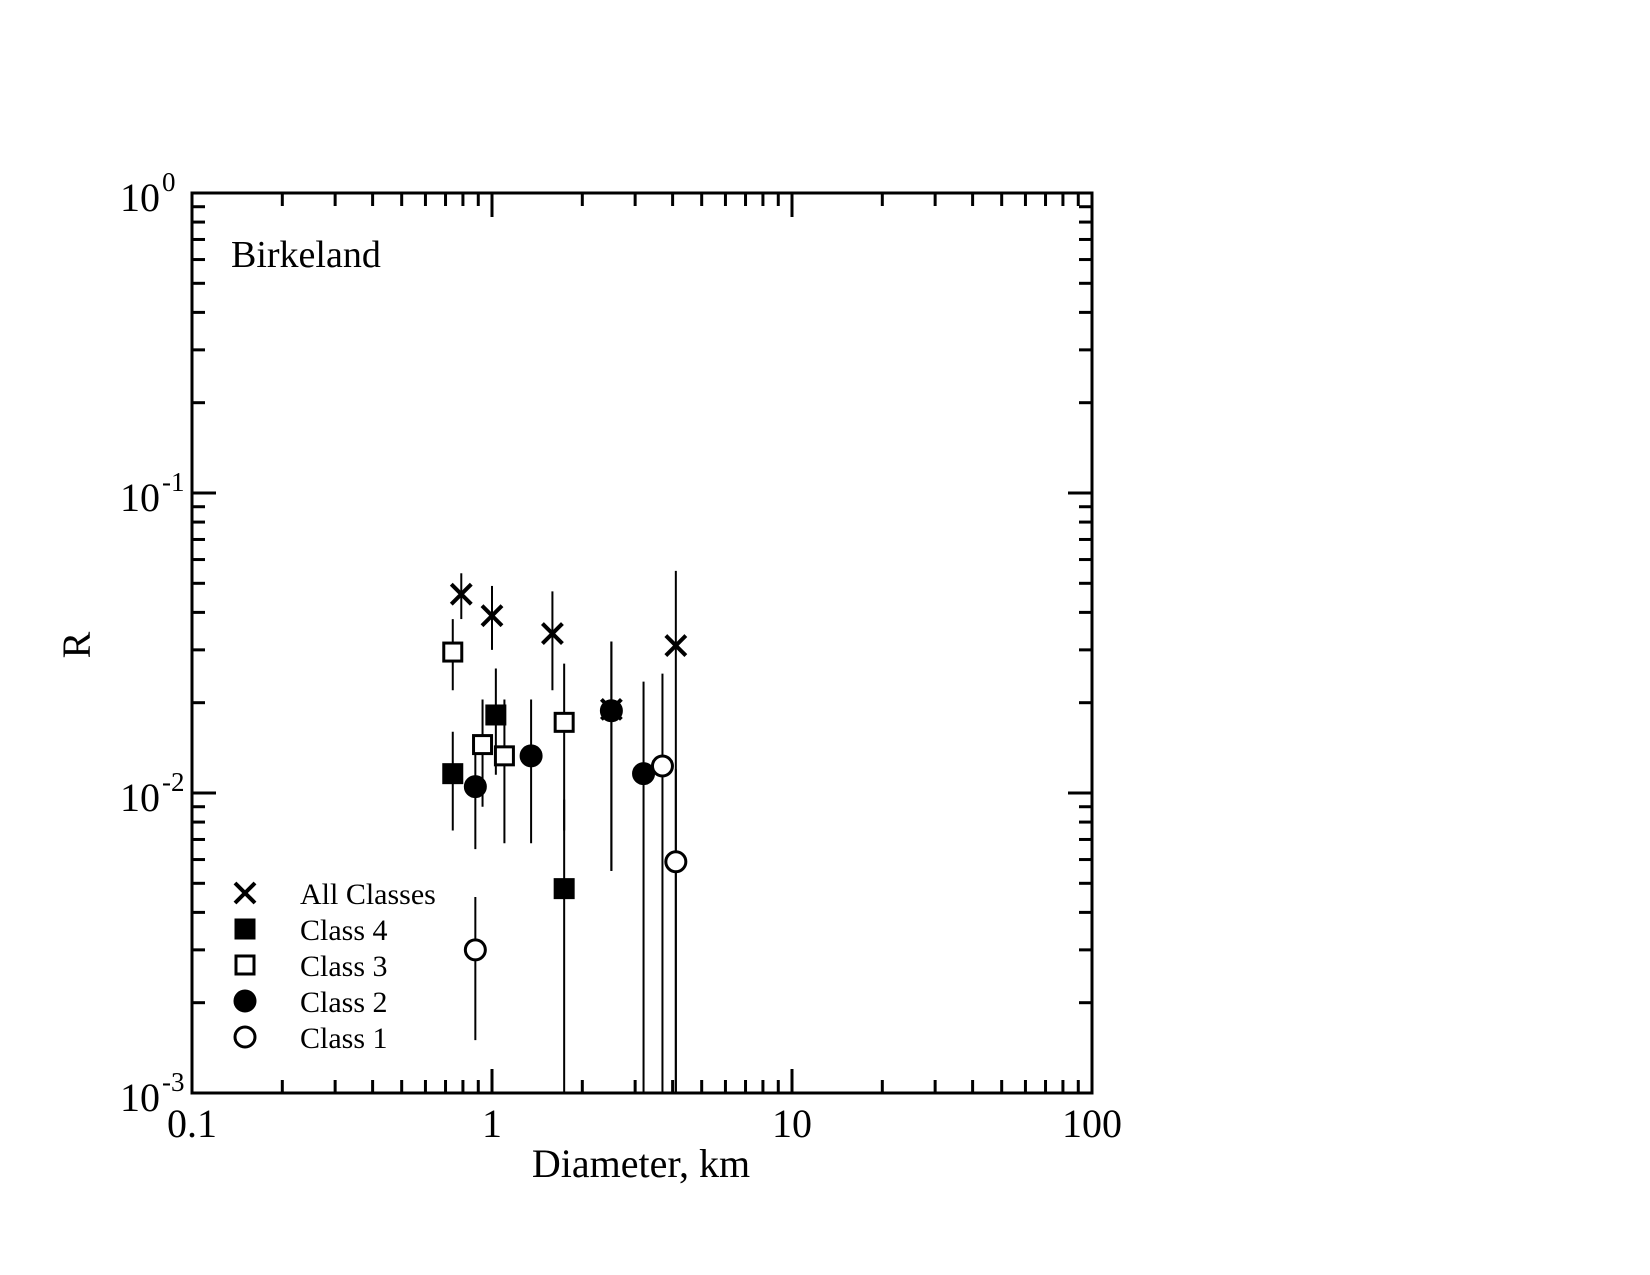 The height and width of the screenshot is (1275, 1650). Describe the element at coordinates (492, 1123) in the screenshot. I see `x-tick-label: 1` at that location.